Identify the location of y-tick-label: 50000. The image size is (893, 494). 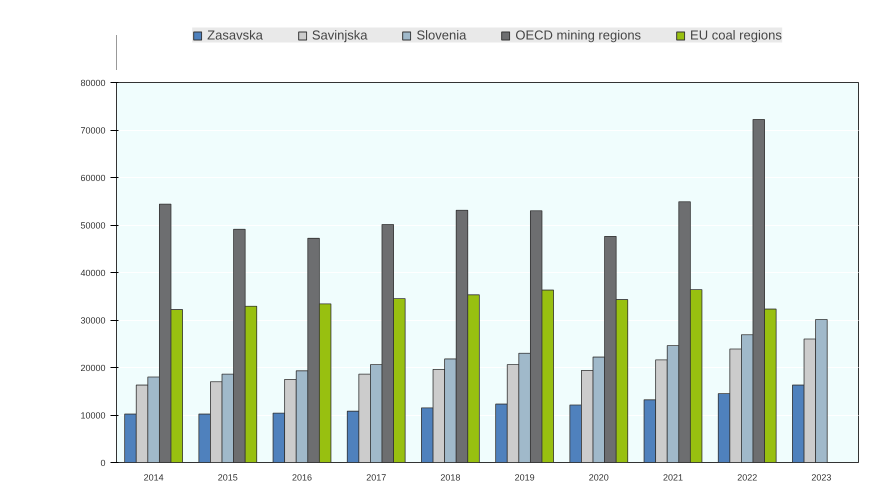
(93, 225).